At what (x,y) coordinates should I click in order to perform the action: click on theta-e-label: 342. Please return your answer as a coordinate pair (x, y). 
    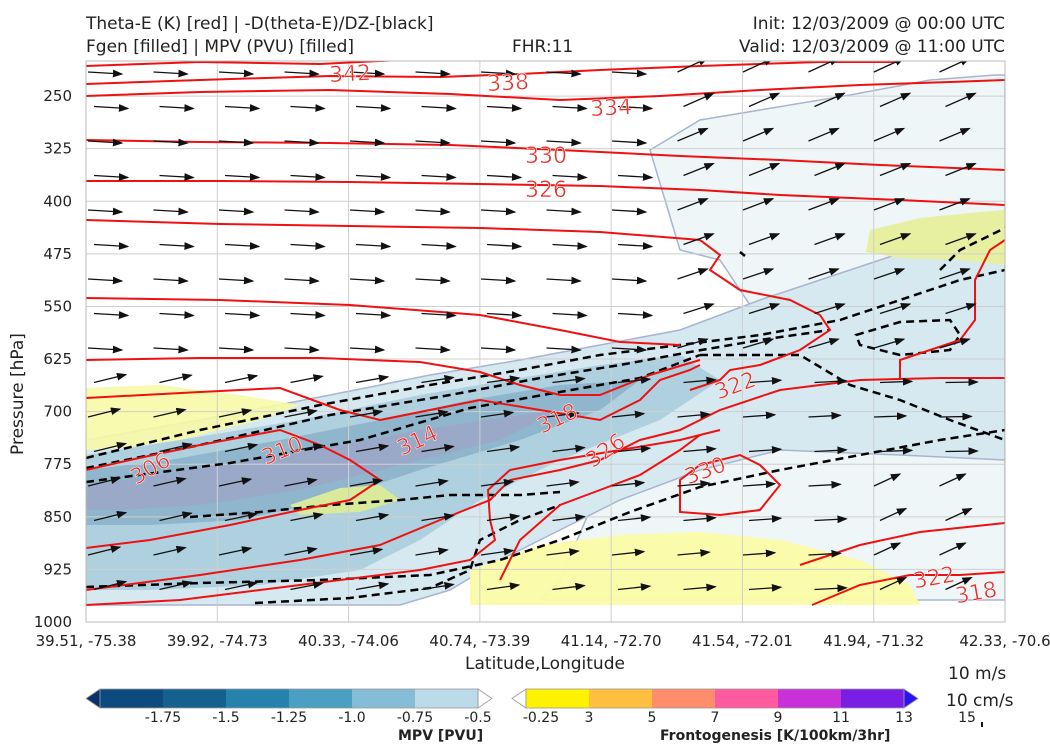
    Looking at the image, I should click on (349, 74).